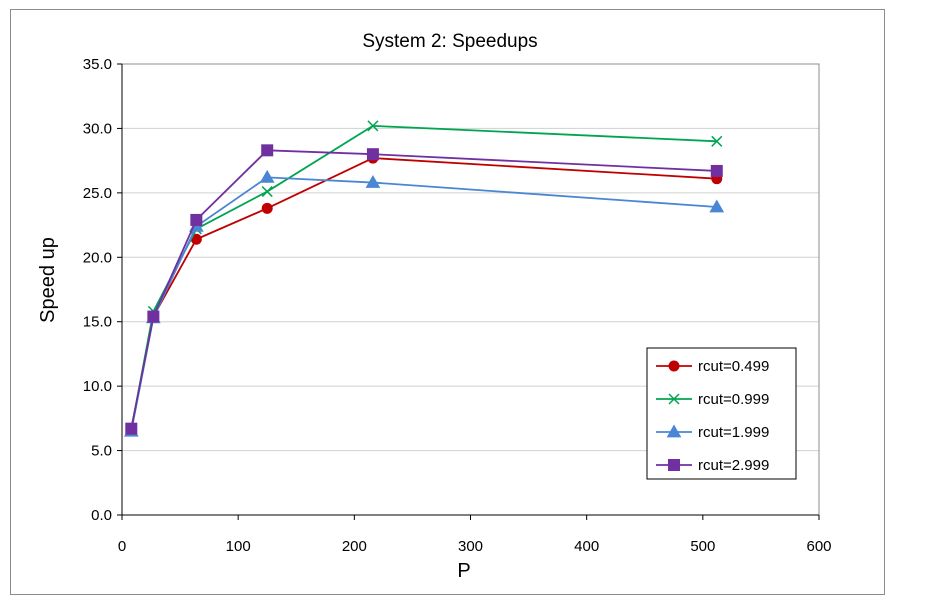  I want to click on y-tick-label: 15.0, so click(97, 322).